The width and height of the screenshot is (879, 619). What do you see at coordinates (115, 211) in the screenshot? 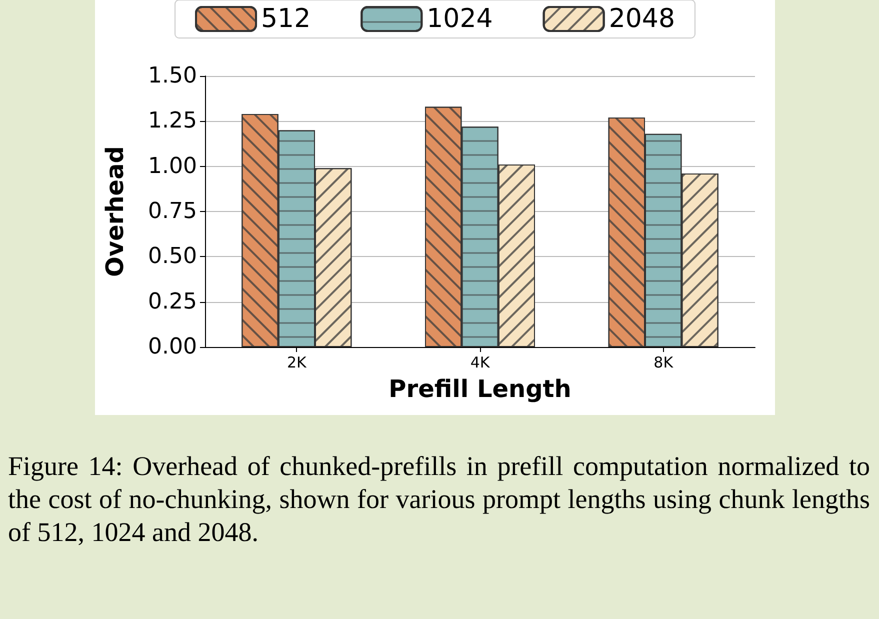
I see `y-axis-title: Overhead` at bounding box center [115, 211].